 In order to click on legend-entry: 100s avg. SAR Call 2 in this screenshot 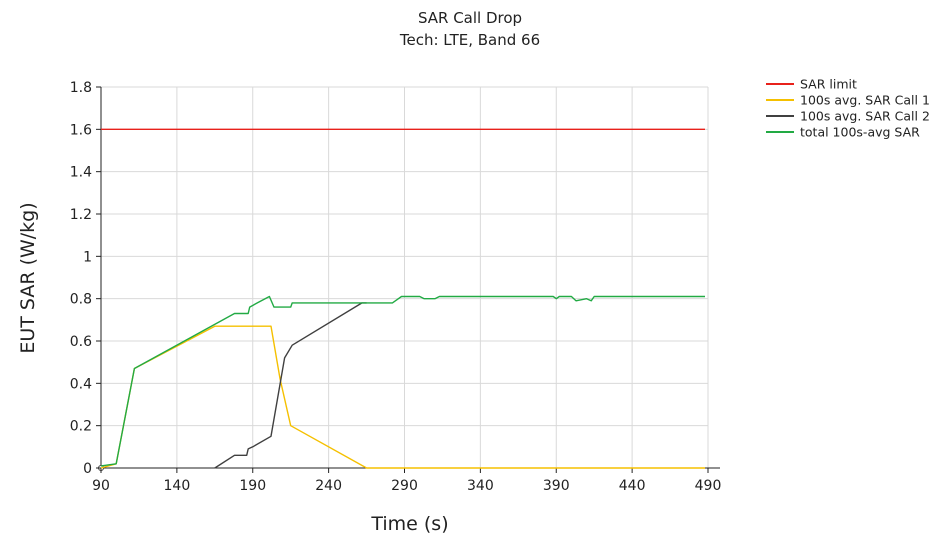, I will do `click(865, 116)`.